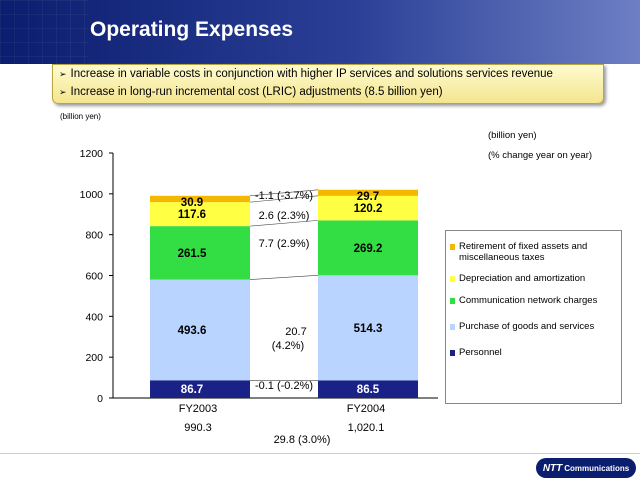  I want to click on change-annotation: -1.1 (-3.7%), so click(284, 196).